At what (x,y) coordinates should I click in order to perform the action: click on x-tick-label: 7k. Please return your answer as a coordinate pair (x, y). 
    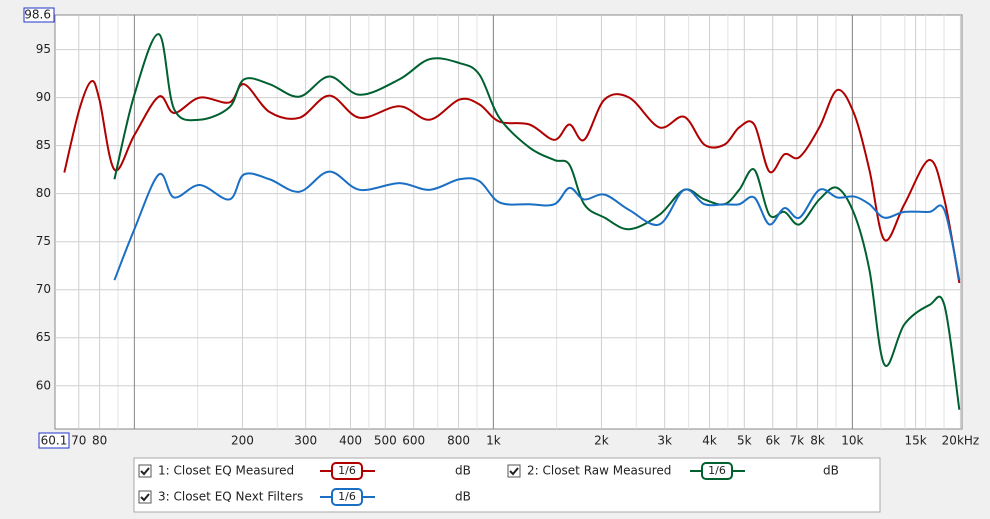
    Looking at the image, I should click on (796, 441).